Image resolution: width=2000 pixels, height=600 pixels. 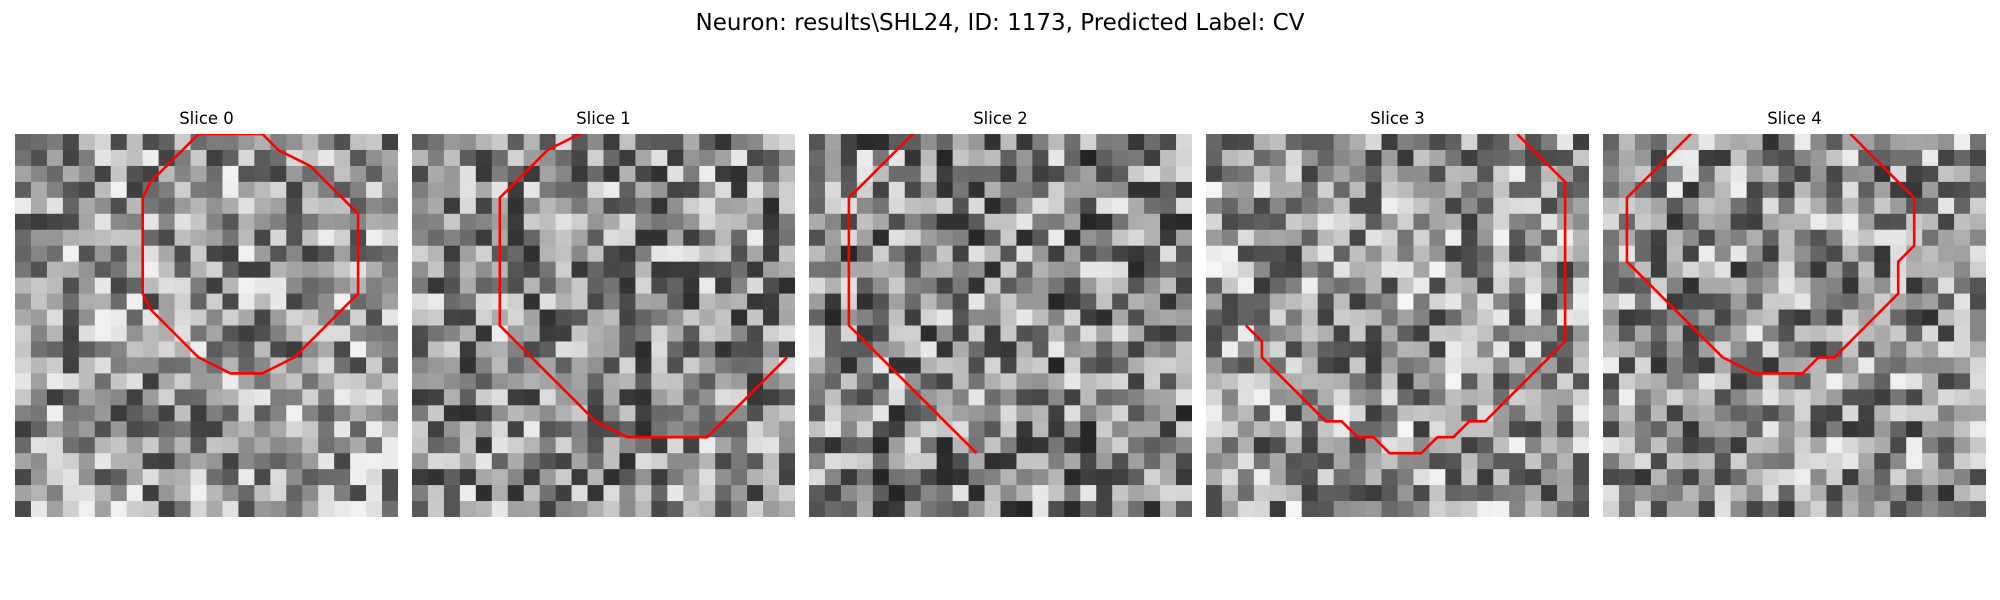 What do you see at coordinates (250, 254) in the screenshot?
I see `contour-line` at bounding box center [250, 254].